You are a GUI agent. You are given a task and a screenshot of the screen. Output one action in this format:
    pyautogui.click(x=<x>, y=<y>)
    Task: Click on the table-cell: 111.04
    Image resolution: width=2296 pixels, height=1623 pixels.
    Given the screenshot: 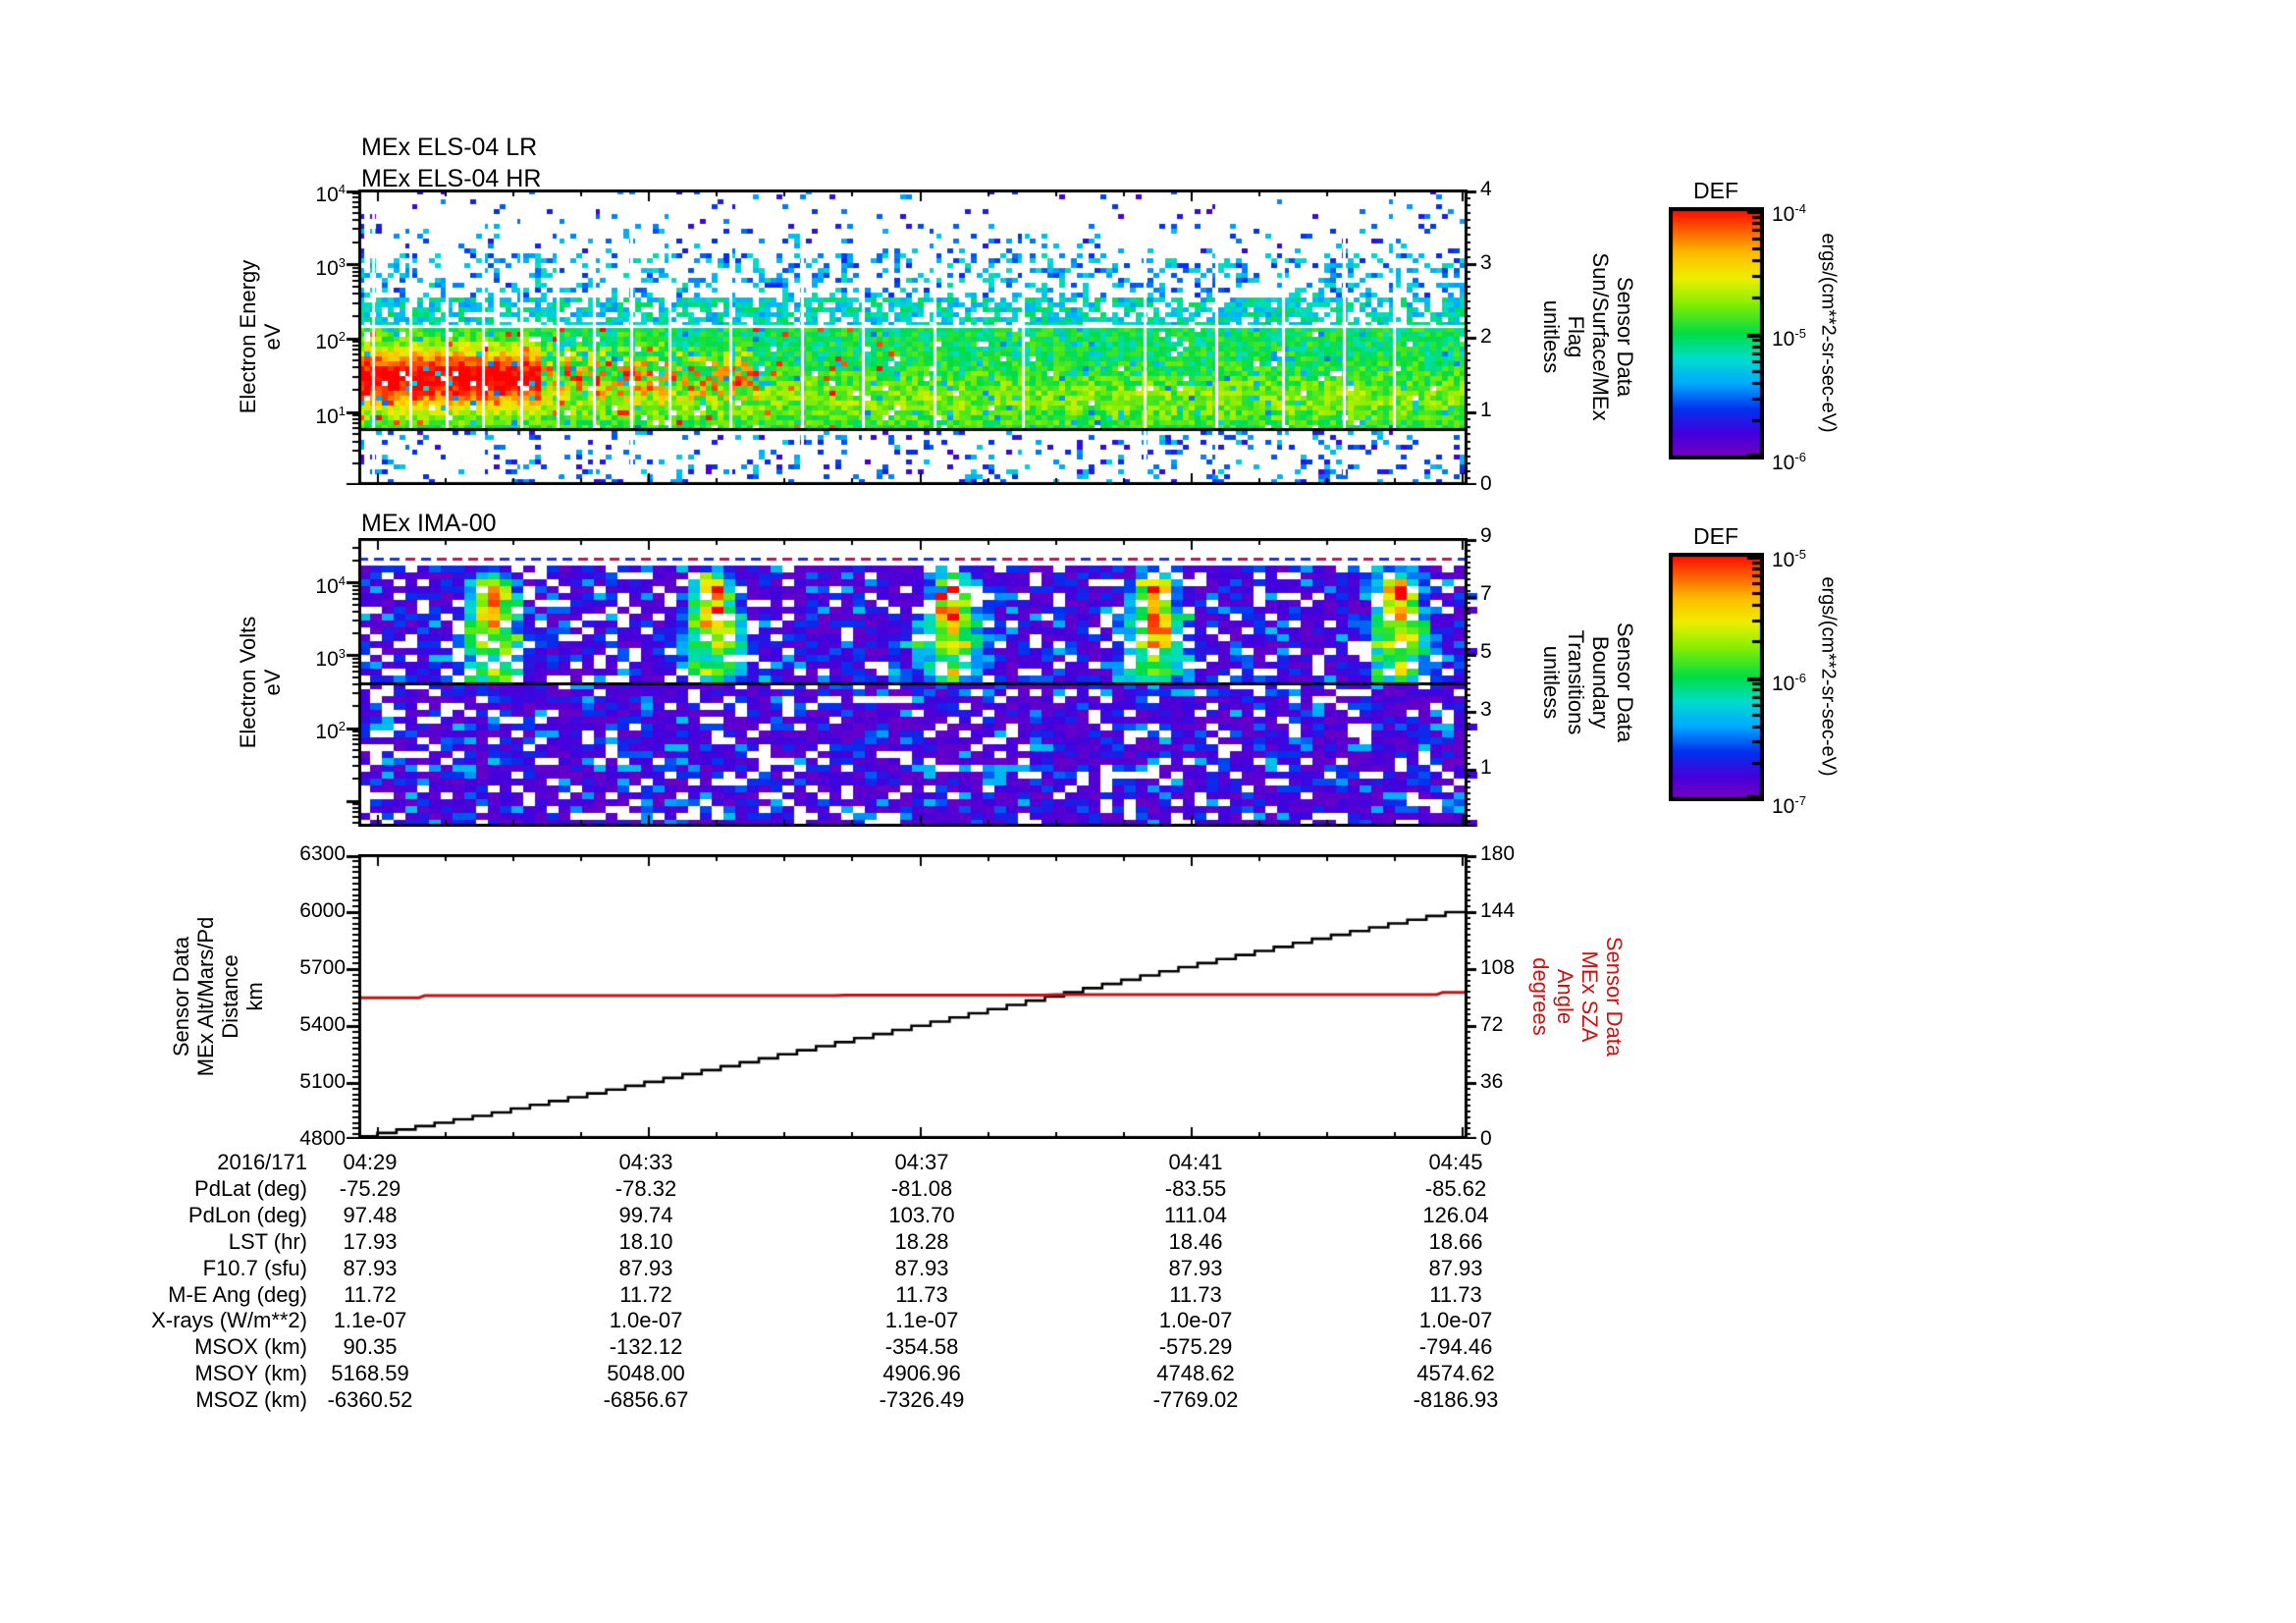 What is the action you would take?
    pyautogui.click(x=1195, y=1214)
    